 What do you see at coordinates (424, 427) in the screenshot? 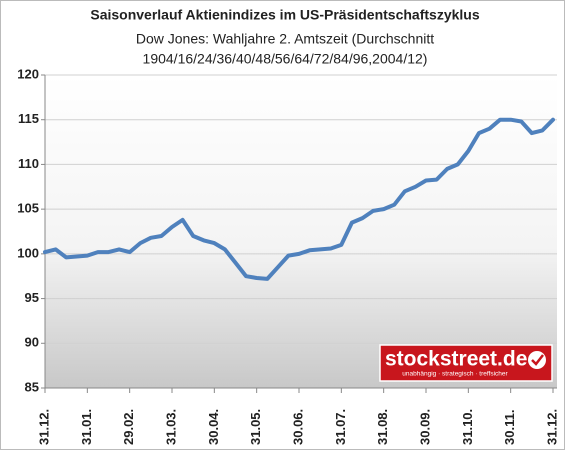
I see `x-tick-label: 30.09.` at bounding box center [424, 427].